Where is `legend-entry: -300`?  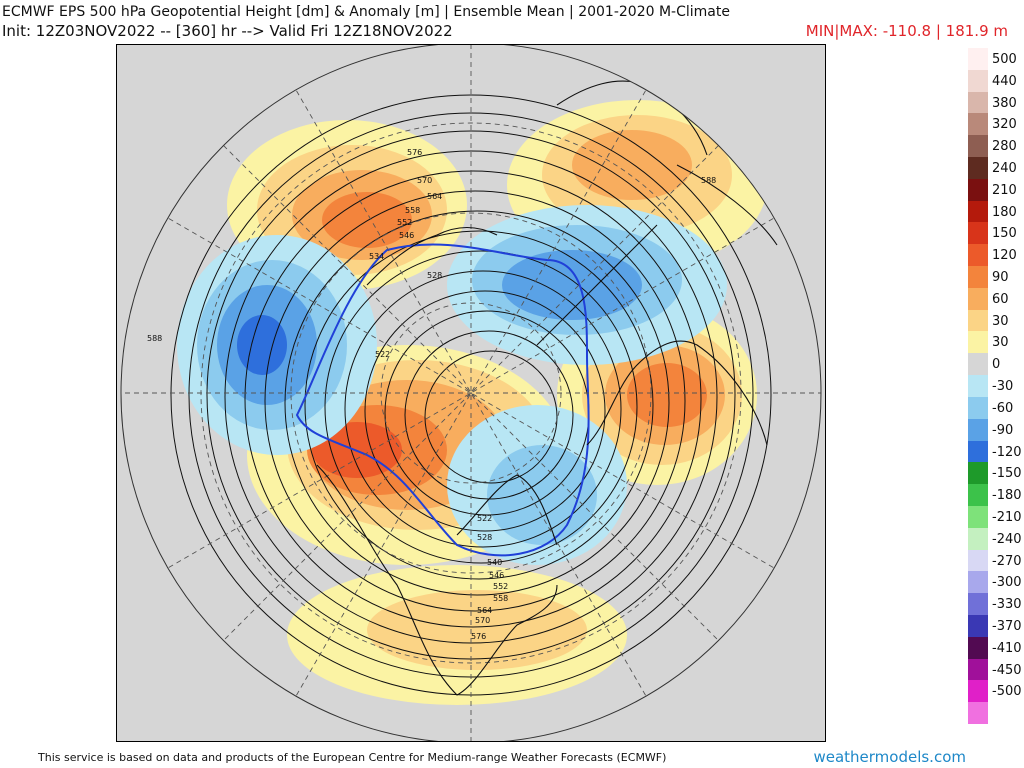 legend-entry: -300 is located at coordinates (996, 582).